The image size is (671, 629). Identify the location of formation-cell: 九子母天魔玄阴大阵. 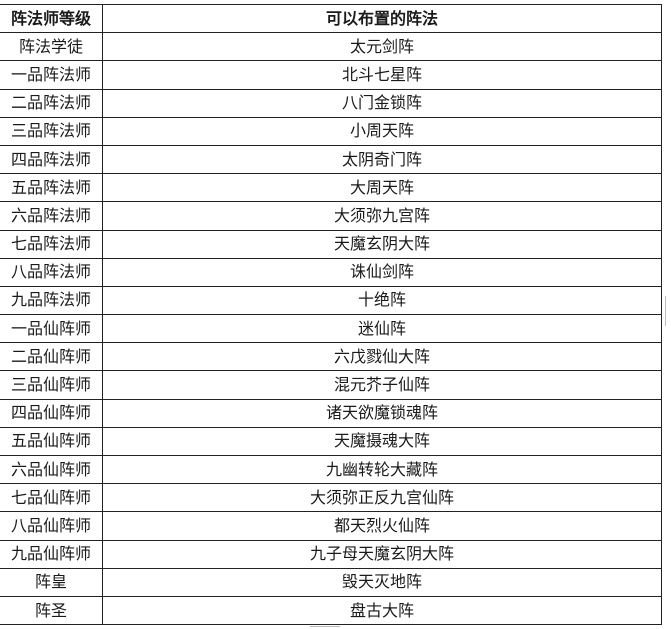
(382, 554).